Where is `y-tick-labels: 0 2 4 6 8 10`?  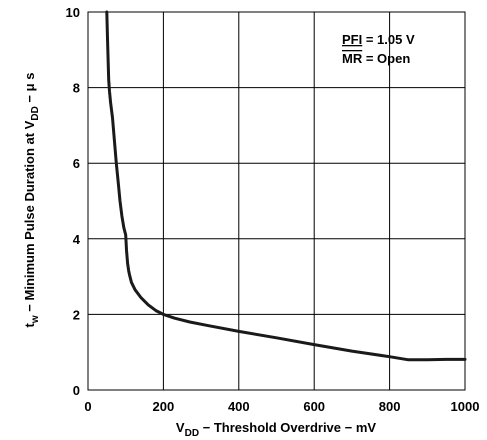 y-tick-labels: 0 2 4 6 8 10 is located at coordinates (73, 201).